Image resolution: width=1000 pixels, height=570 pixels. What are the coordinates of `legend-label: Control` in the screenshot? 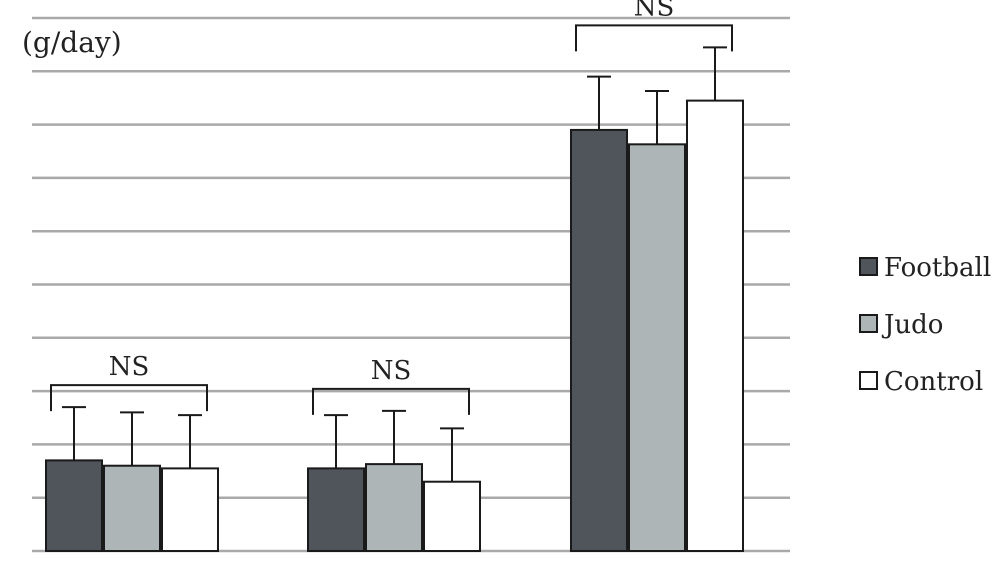 It's located at (933, 382).